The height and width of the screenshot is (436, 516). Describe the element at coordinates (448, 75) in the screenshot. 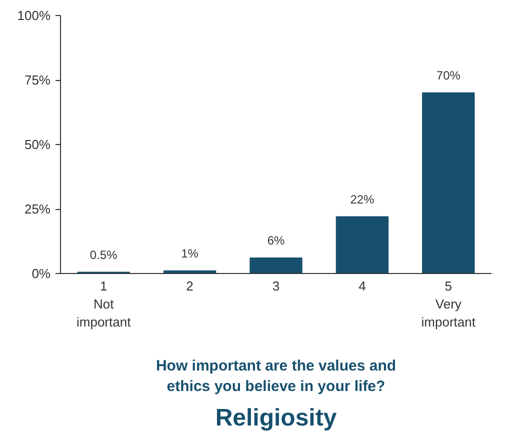

I see `data-label: 70%` at that location.